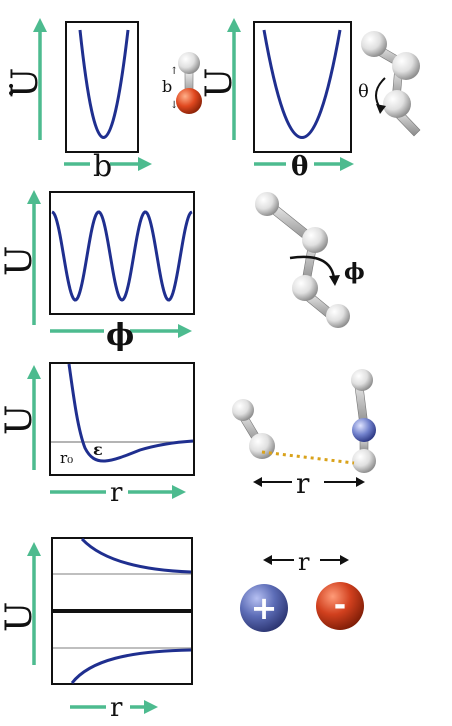 This screenshot has width=452, height=726. Describe the element at coordinates (308, 457) in the screenshot. I see `dotted-bond` at that location.